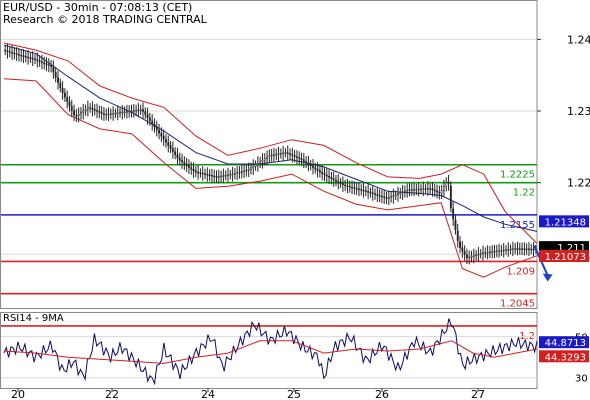  I want to click on time-tick-label: 20, so click(18, 394).